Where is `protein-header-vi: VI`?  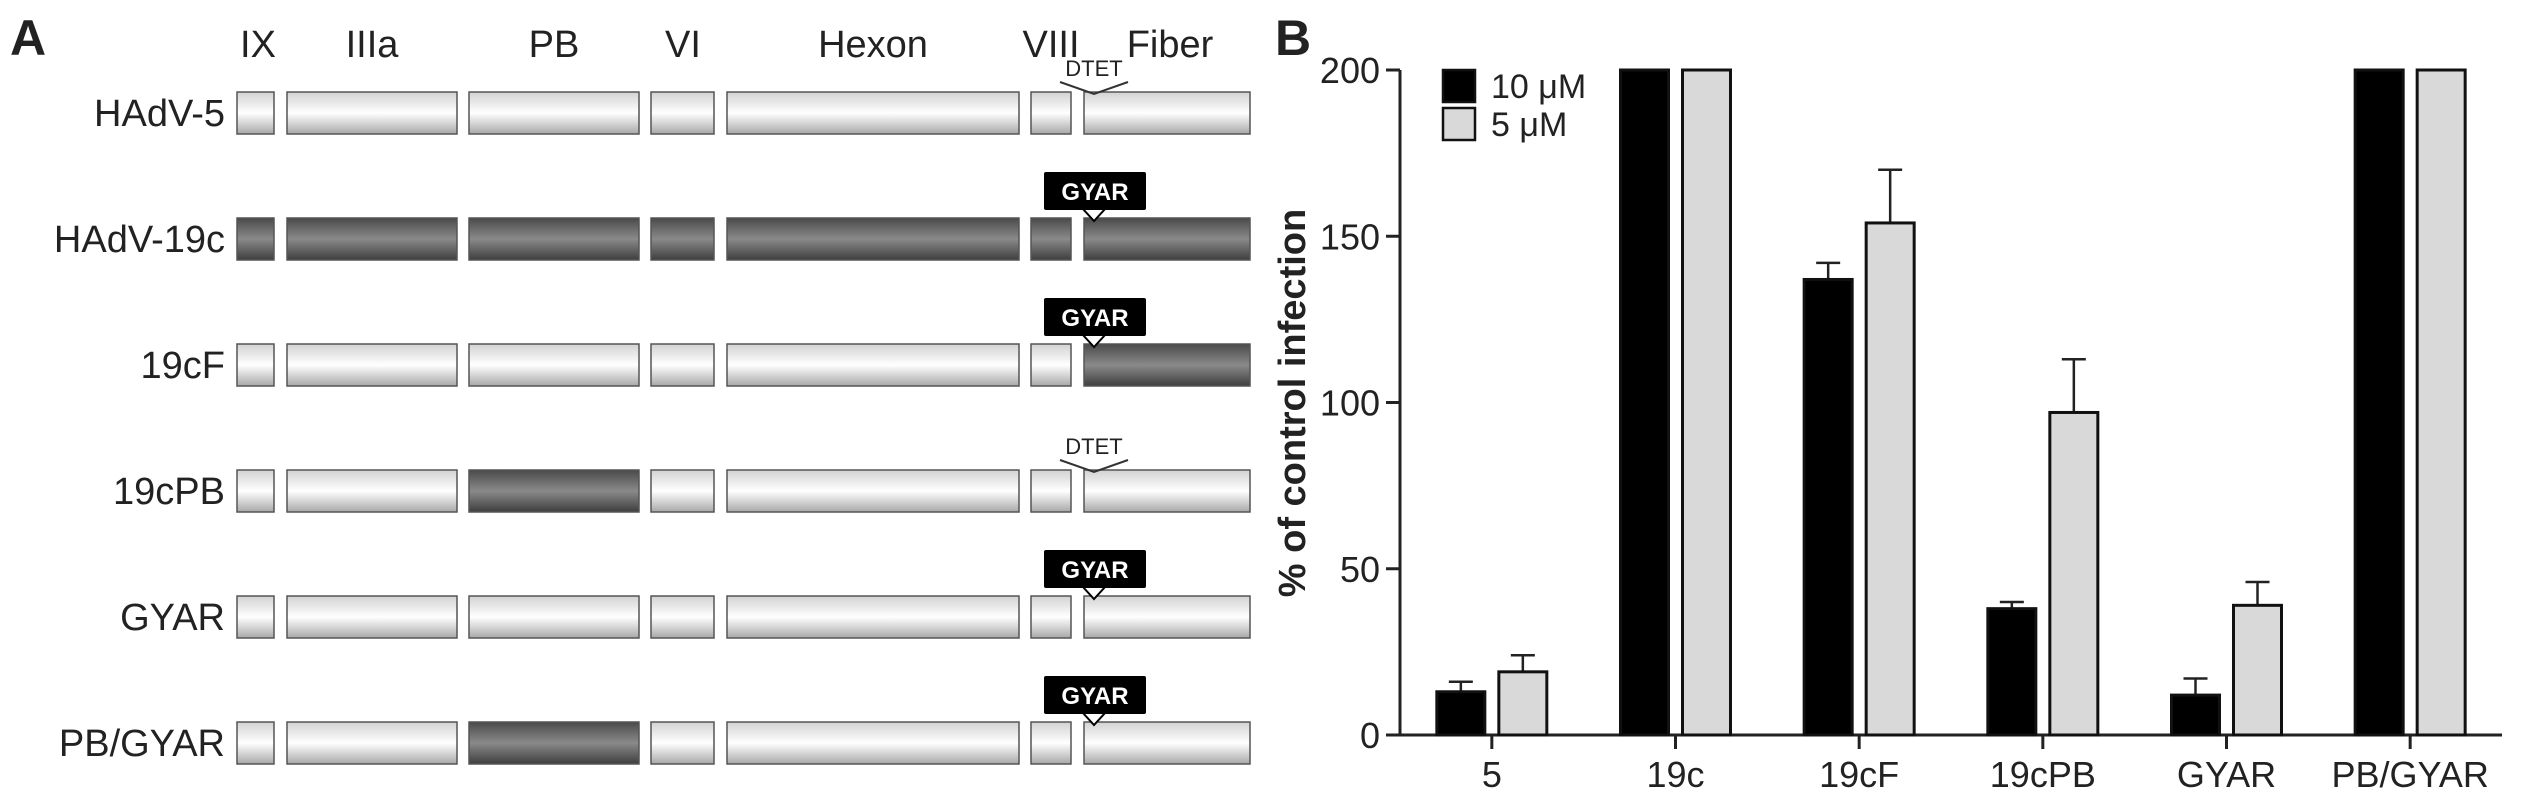
protein-header-vi: VI is located at coordinates (683, 45).